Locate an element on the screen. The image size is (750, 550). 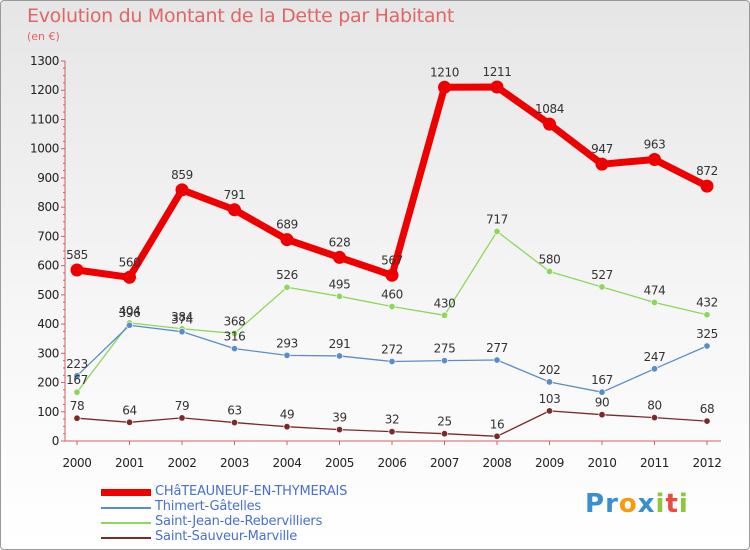
legend-label-saint-jean: Saint-Jean-de-Rebervilliers is located at coordinates (239, 521).